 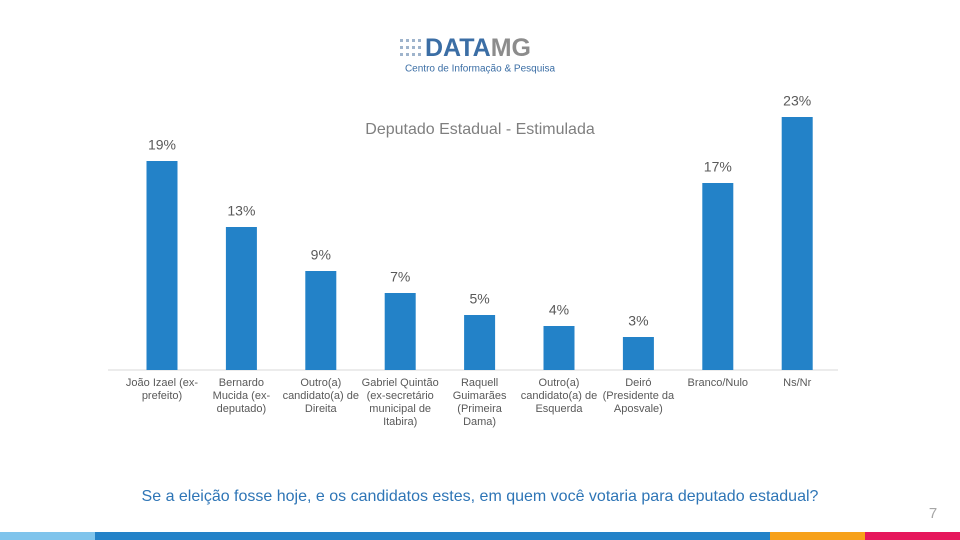 What do you see at coordinates (321, 255) in the screenshot?
I see `value-label: 9%` at bounding box center [321, 255].